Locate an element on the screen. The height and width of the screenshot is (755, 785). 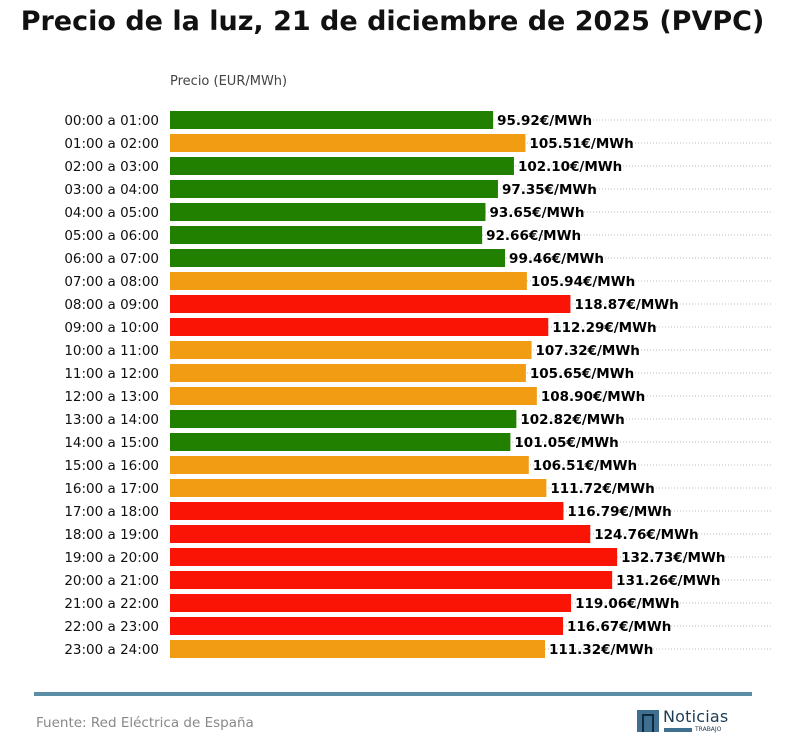
data-label: 99.46€/MWh is located at coordinates (556, 259).